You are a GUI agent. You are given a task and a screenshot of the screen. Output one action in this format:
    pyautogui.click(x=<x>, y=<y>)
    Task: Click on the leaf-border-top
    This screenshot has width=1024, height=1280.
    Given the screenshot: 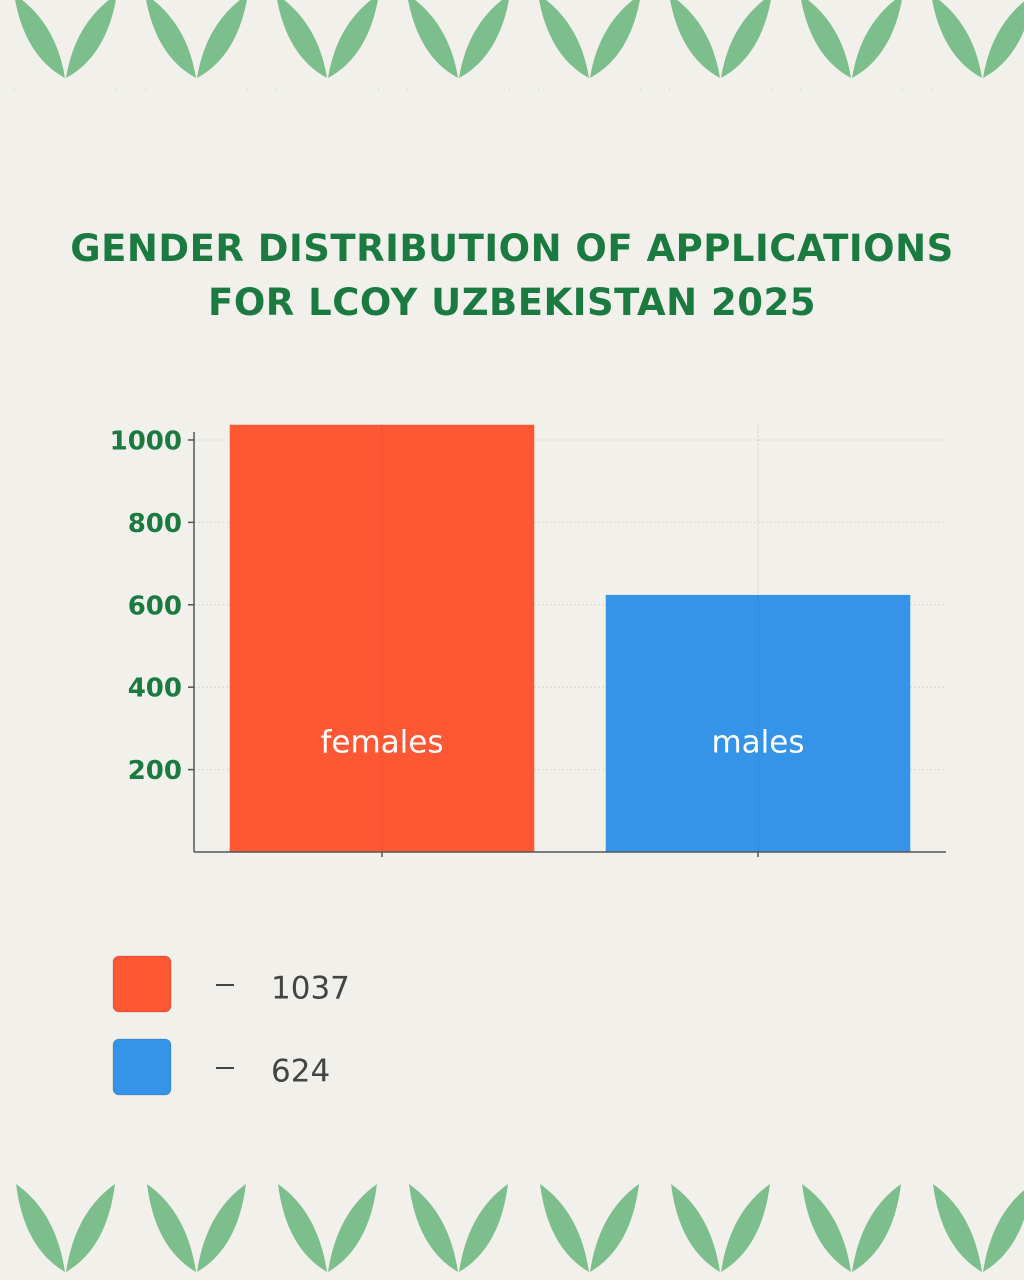 What is the action you would take?
    pyautogui.click(x=512, y=45)
    